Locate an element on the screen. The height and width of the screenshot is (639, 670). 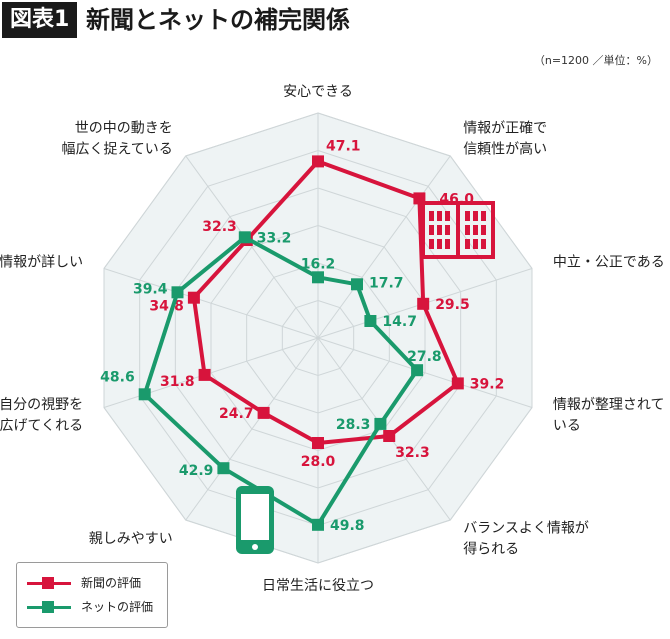
axis-label: 情報が整理されている is located at coordinates (609, 415).